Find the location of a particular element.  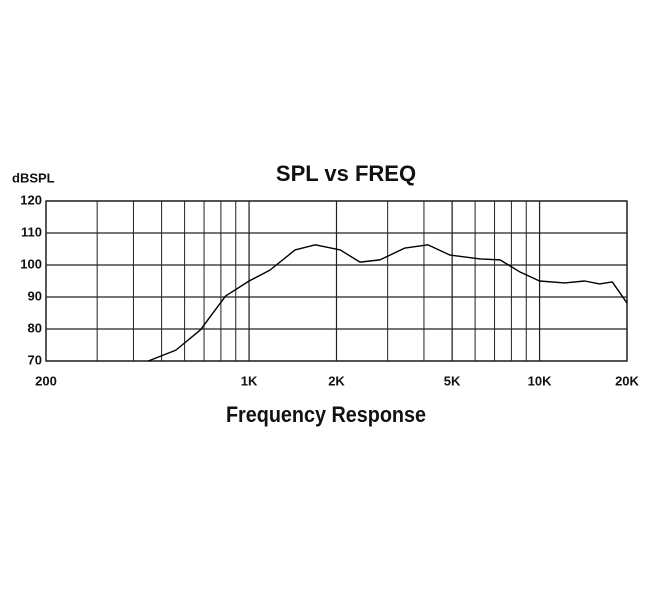

x-tick-label: 2K is located at coordinates (336, 380).